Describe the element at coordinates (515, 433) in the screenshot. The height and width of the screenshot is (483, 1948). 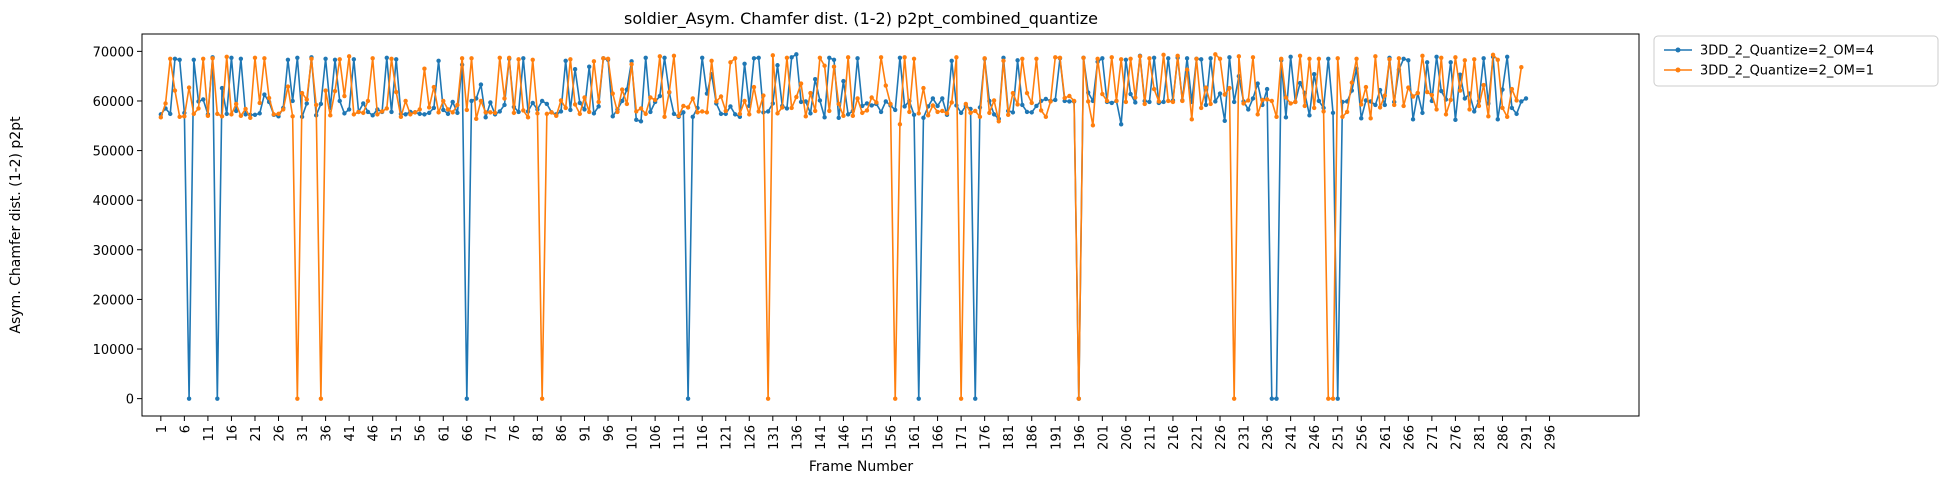
I see `x-tick-label: 76` at that location.